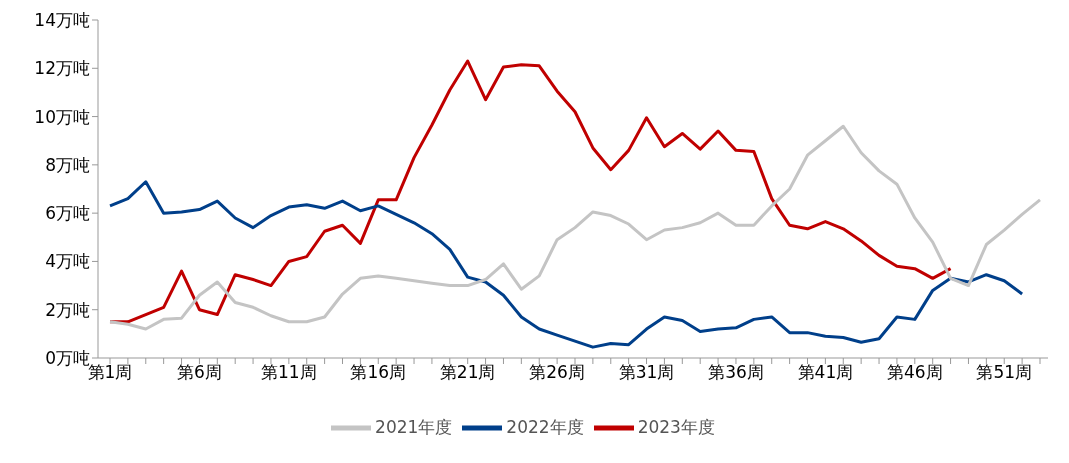  I want to click on legend-label: 2021年度, so click(414, 427).